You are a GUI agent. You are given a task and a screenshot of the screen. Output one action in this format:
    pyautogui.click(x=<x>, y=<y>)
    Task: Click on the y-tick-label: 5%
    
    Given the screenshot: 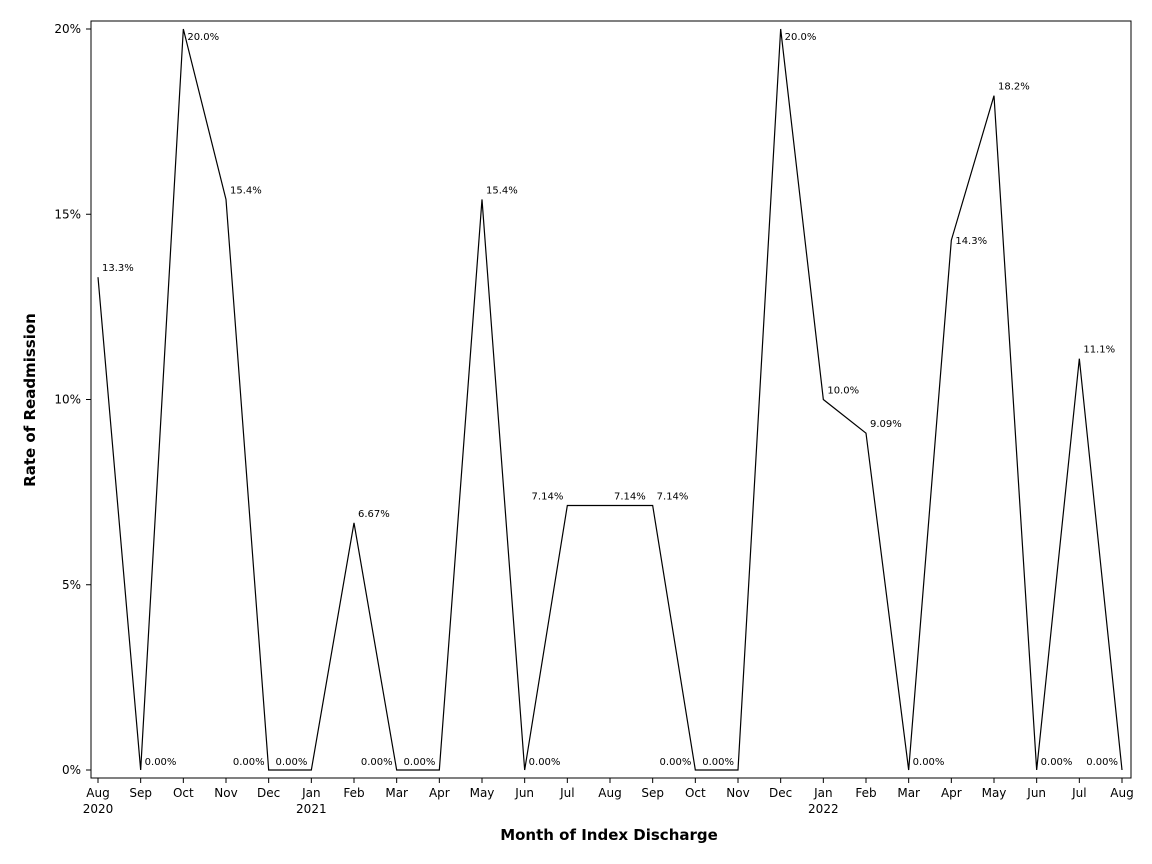 What is the action you would take?
    pyautogui.click(x=71, y=585)
    